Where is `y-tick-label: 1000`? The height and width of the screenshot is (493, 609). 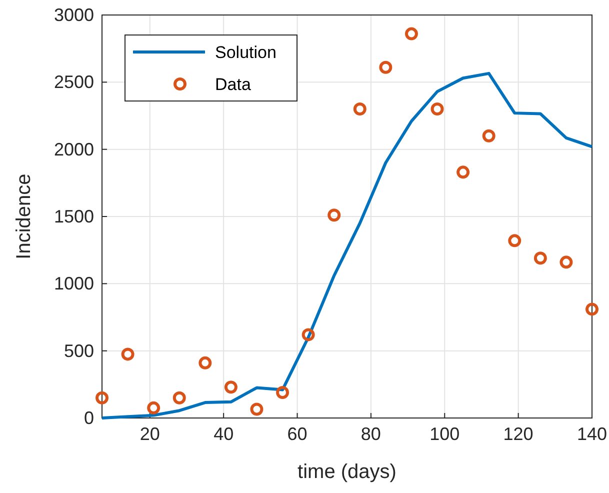 y-tick-label: 1000 is located at coordinates (74, 284).